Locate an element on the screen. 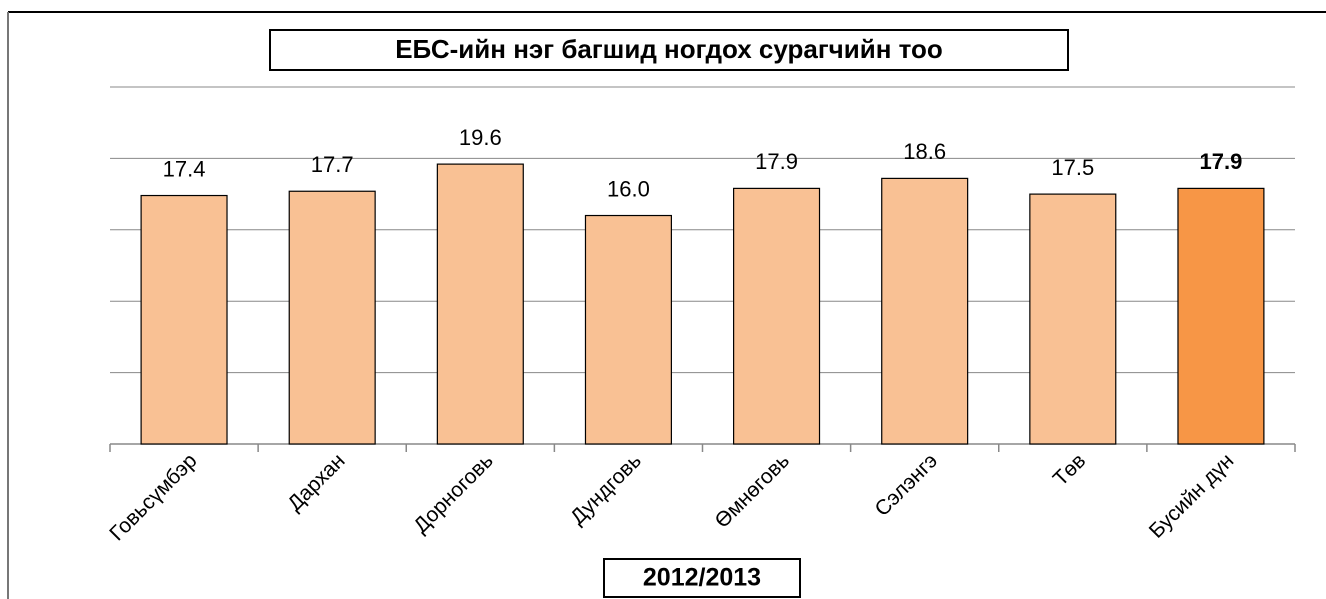 This screenshot has width=1326, height=599. x-tick-label: Өмнөговь is located at coordinates (752, 490).